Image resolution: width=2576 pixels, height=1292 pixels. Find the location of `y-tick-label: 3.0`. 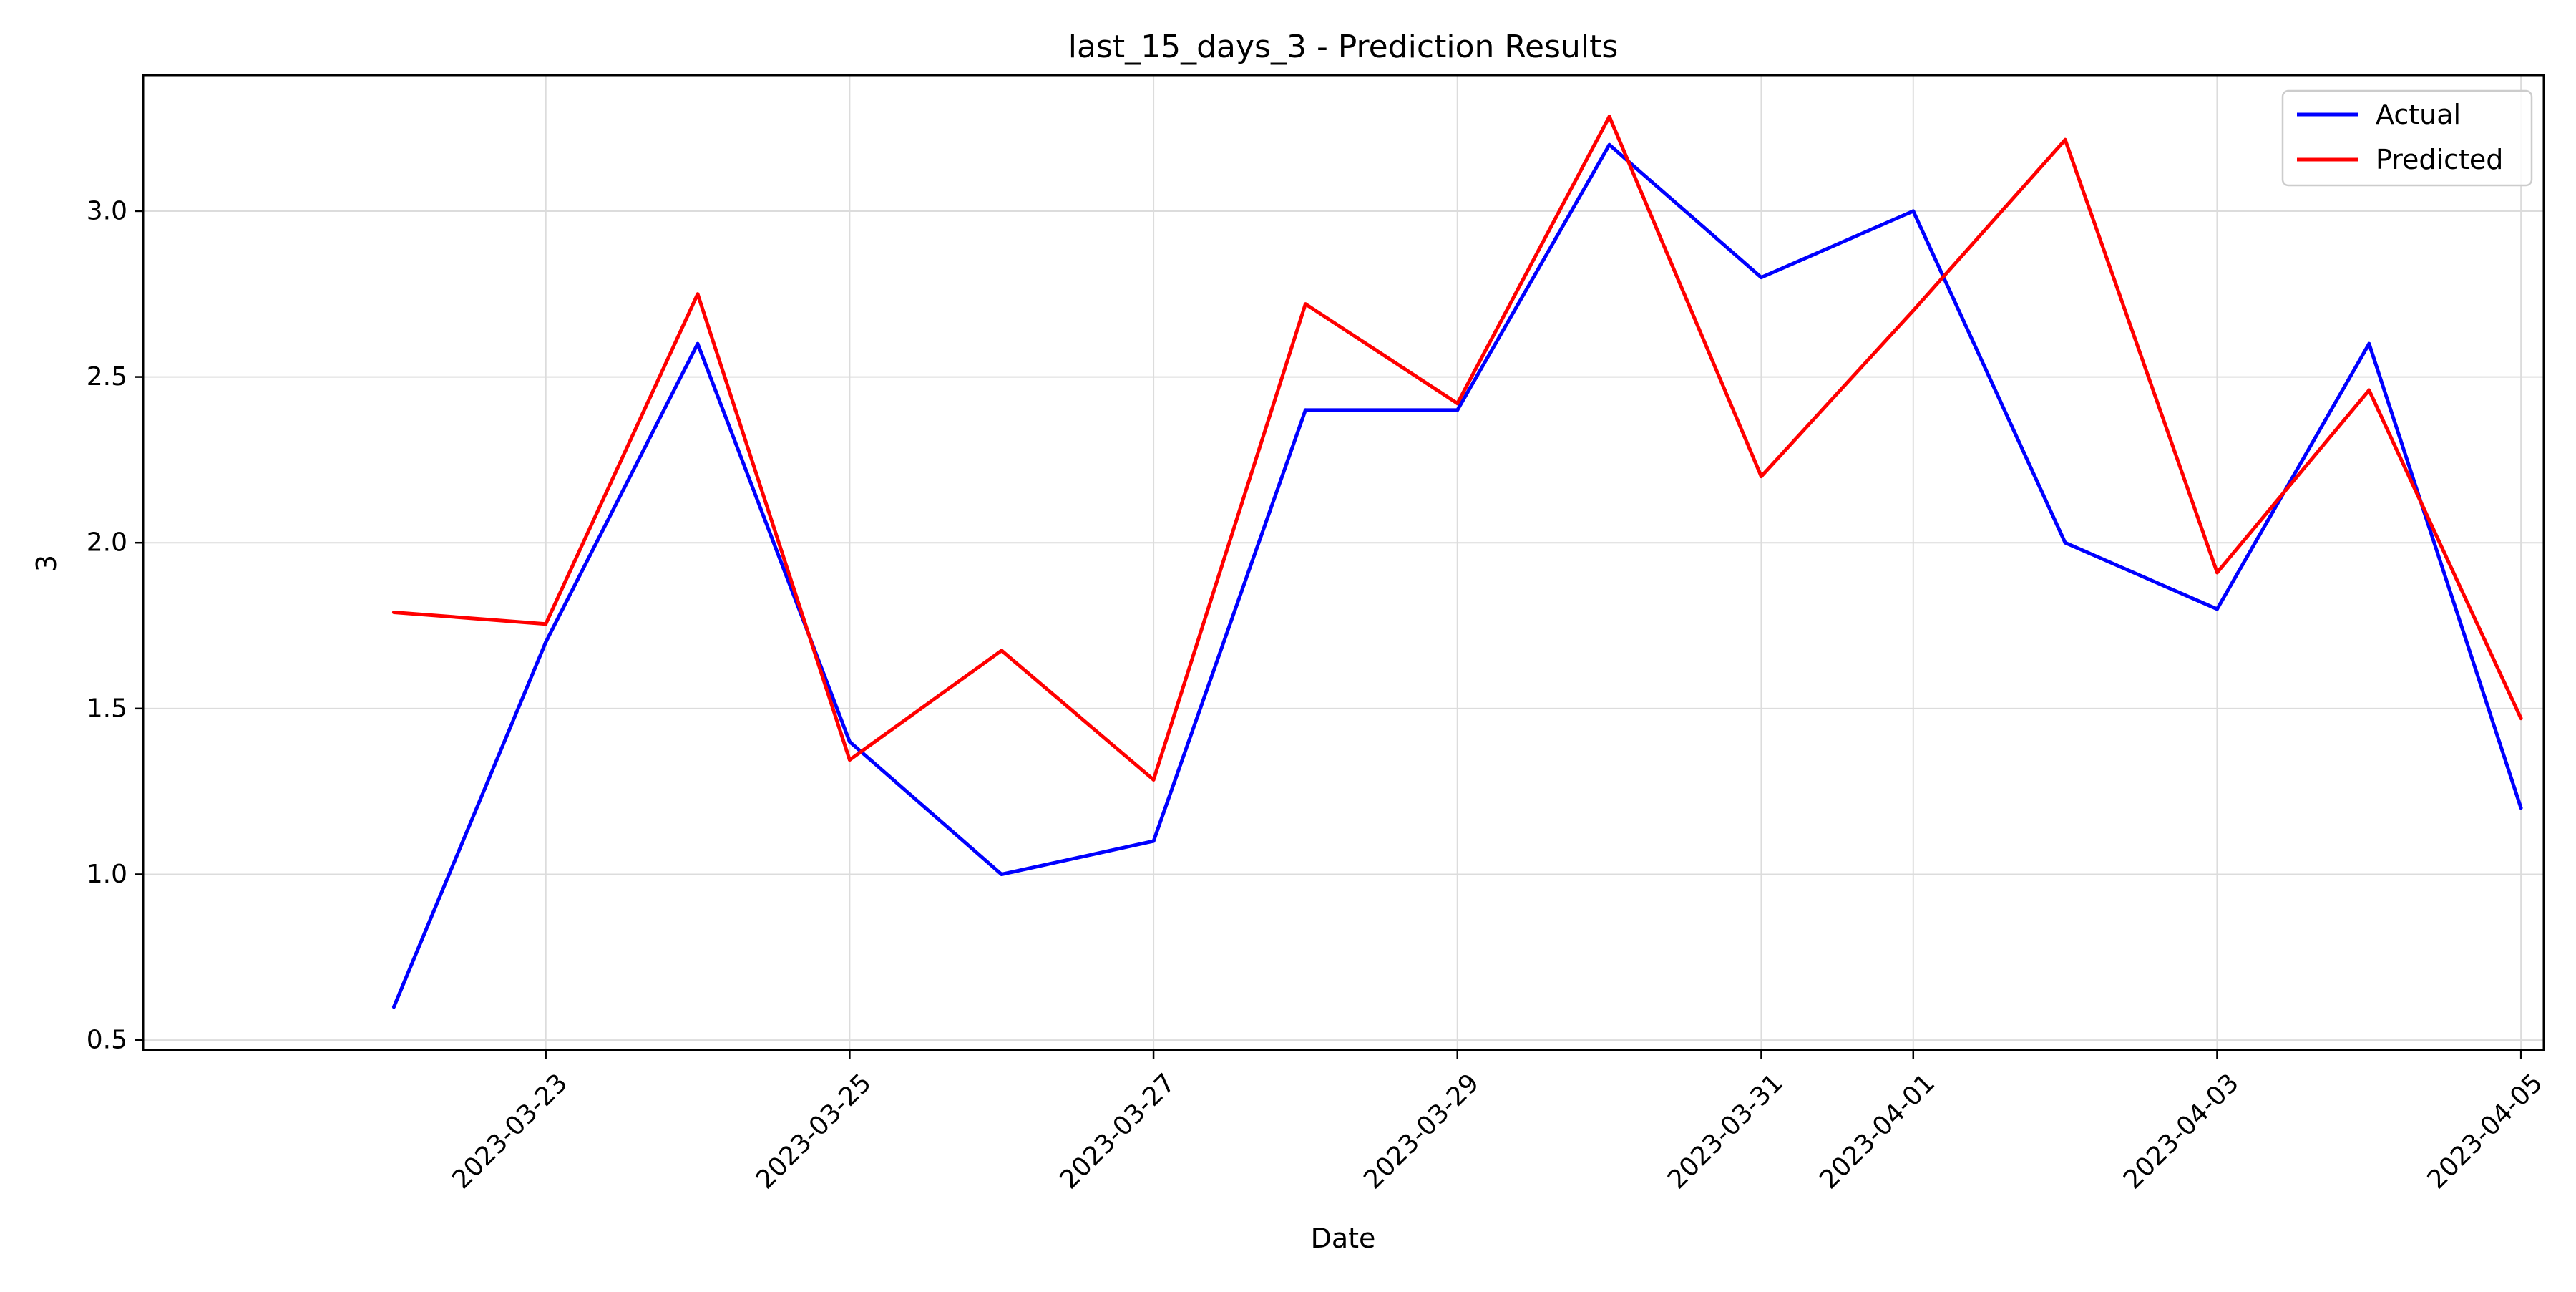

y-tick-label: 3.0 is located at coordinates (107, 210).